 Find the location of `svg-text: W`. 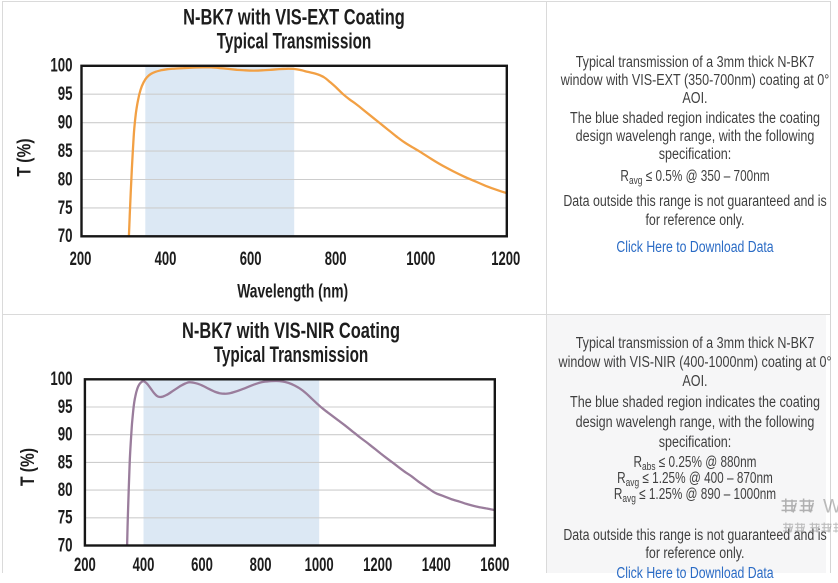

svg-text: W is located at coordinates (830, 507).